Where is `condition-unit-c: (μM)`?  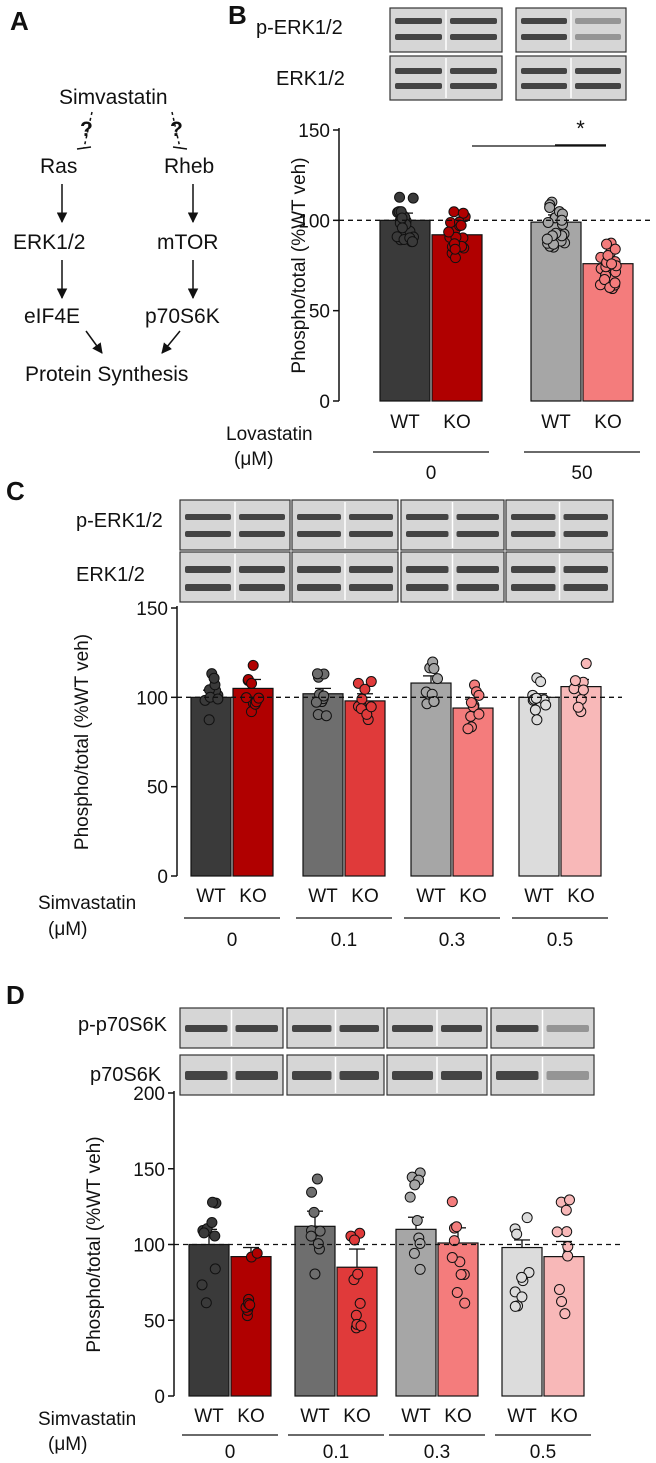
condition-unit-c: (μM) is located at coordinates (67, 929).